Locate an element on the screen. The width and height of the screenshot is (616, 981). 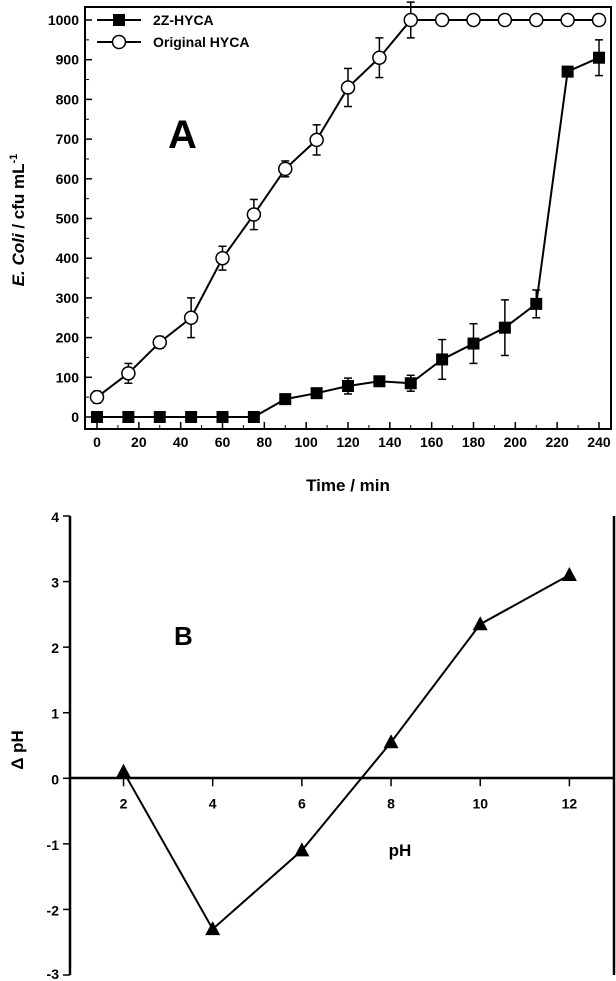
chart-b-ylabel: Δ pH is located at coordinates (17, 750).